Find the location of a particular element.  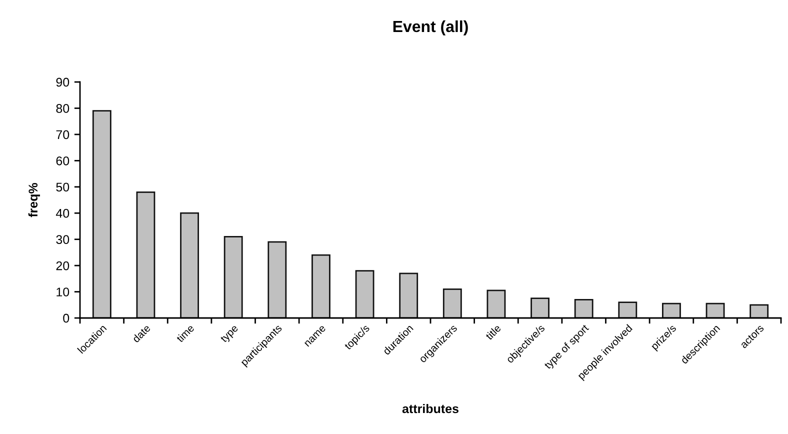

y-tick-label: 30 is located at coordinates (63, 239).